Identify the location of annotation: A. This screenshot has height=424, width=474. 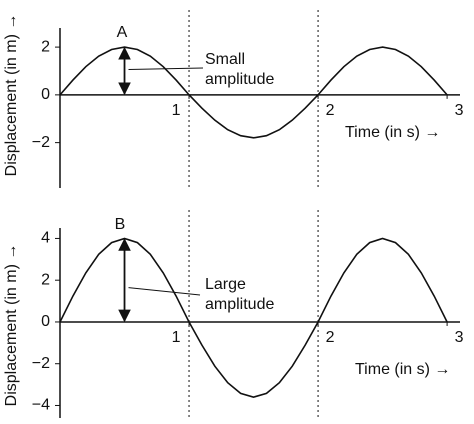
(122, 32).